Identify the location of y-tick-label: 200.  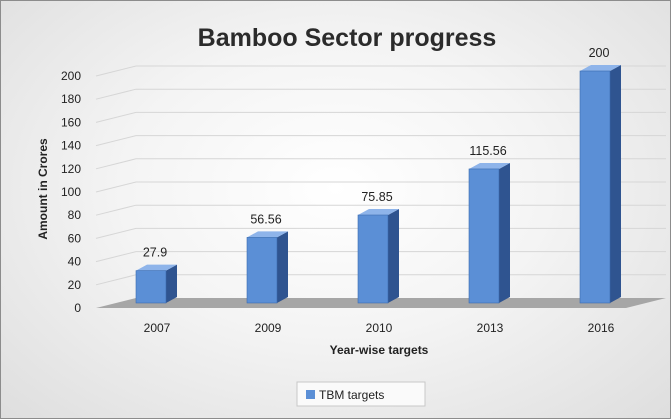
(71, 76).